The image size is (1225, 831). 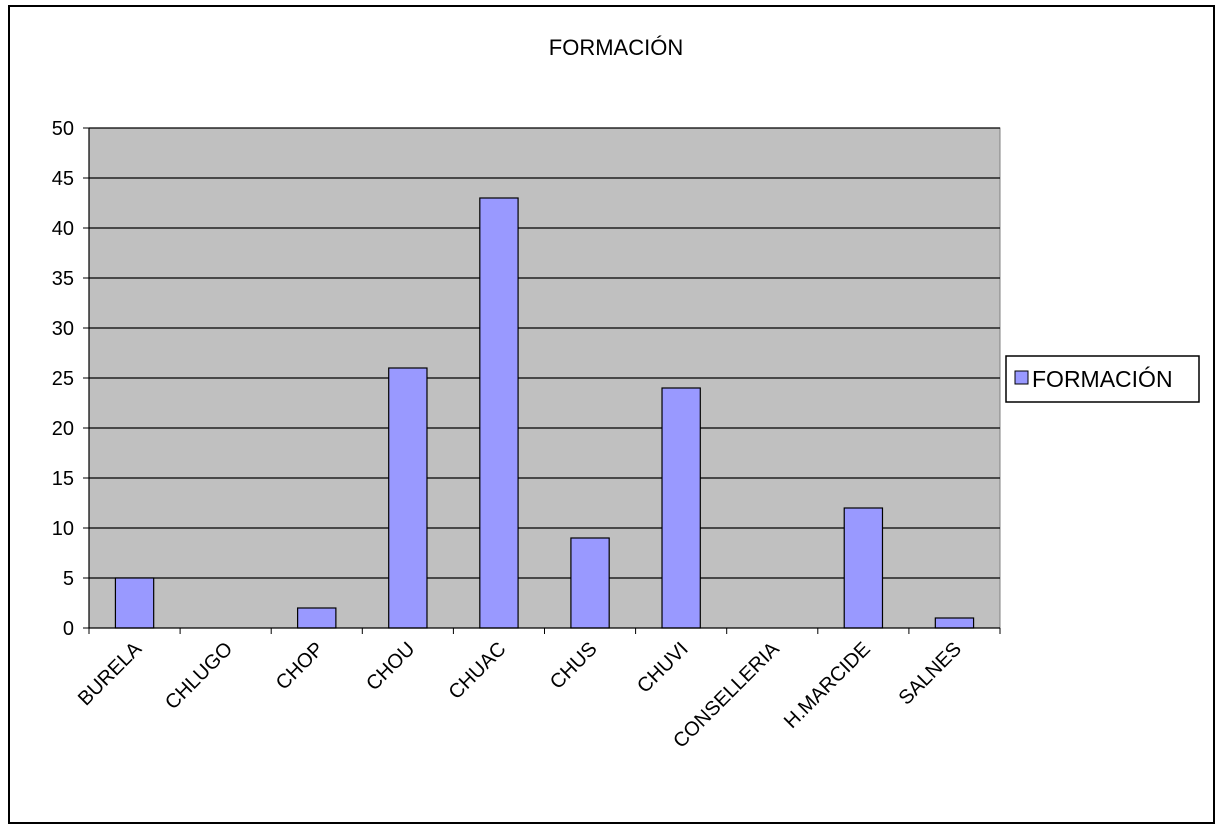 I want to click on y-tick-label: 50, so click(x=63, y=129).